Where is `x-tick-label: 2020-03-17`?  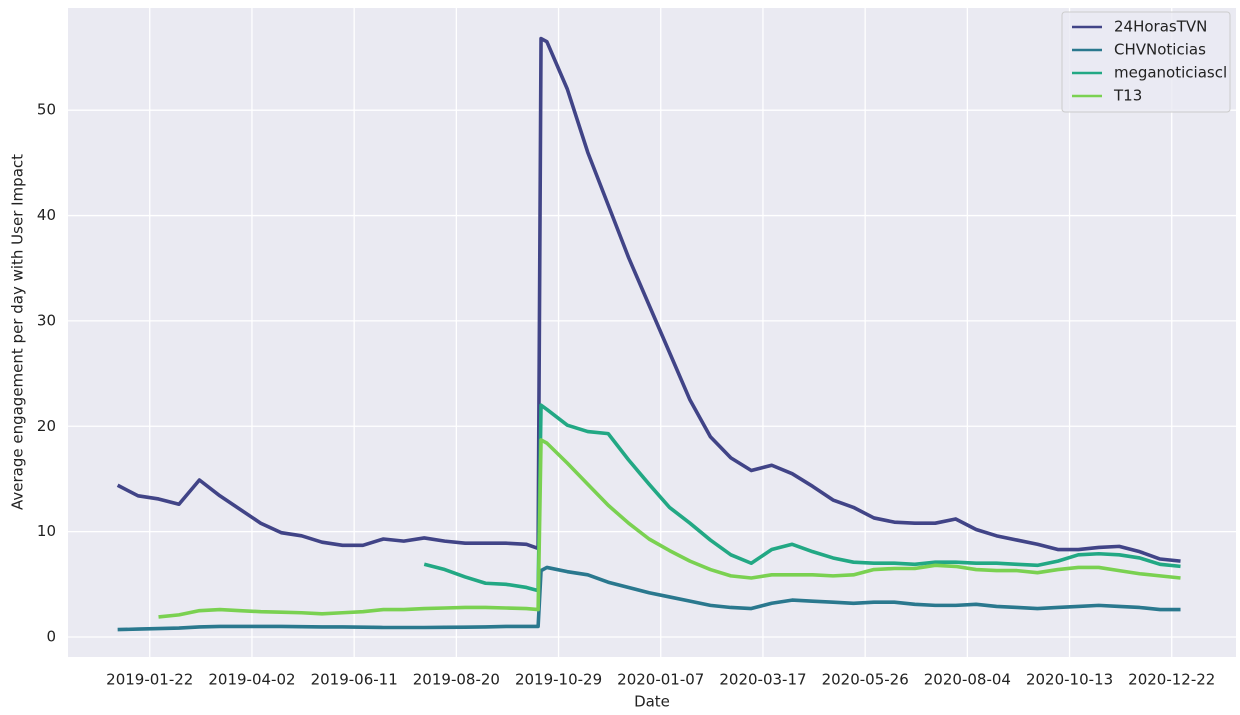 x-tick-label: 2020-03-17 is located at coordinates (762, 680).